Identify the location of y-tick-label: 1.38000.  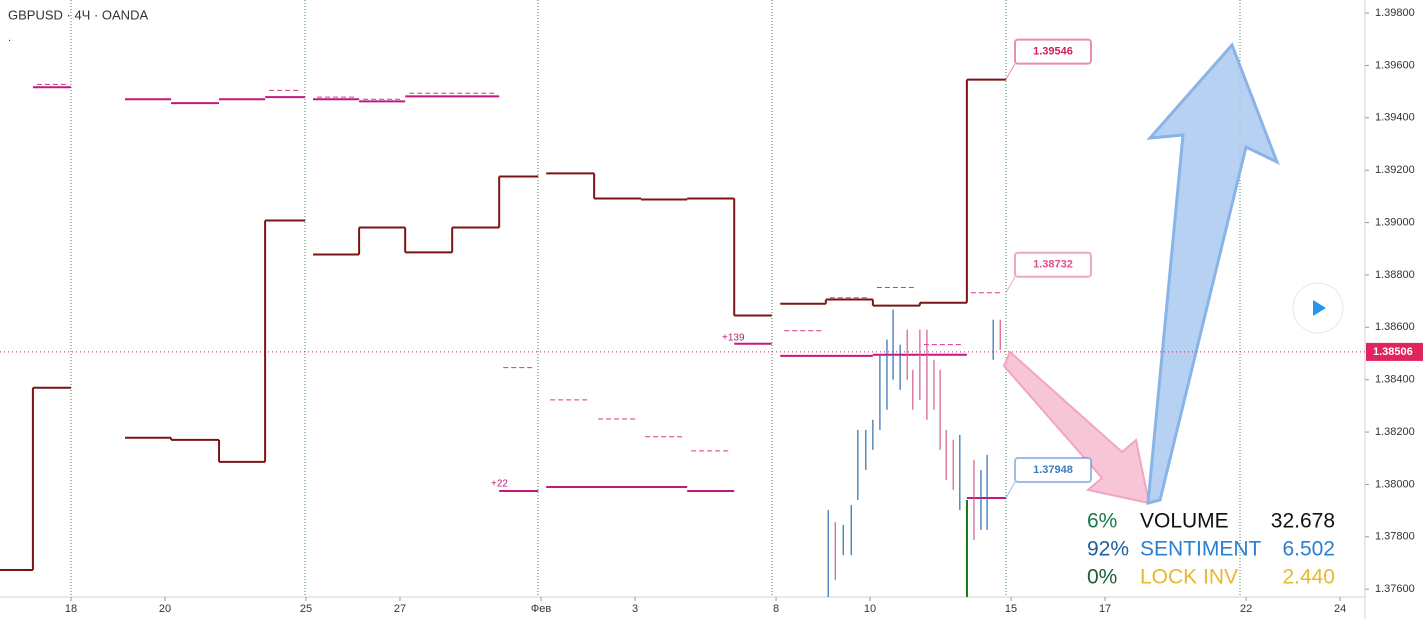
(1395, 484).